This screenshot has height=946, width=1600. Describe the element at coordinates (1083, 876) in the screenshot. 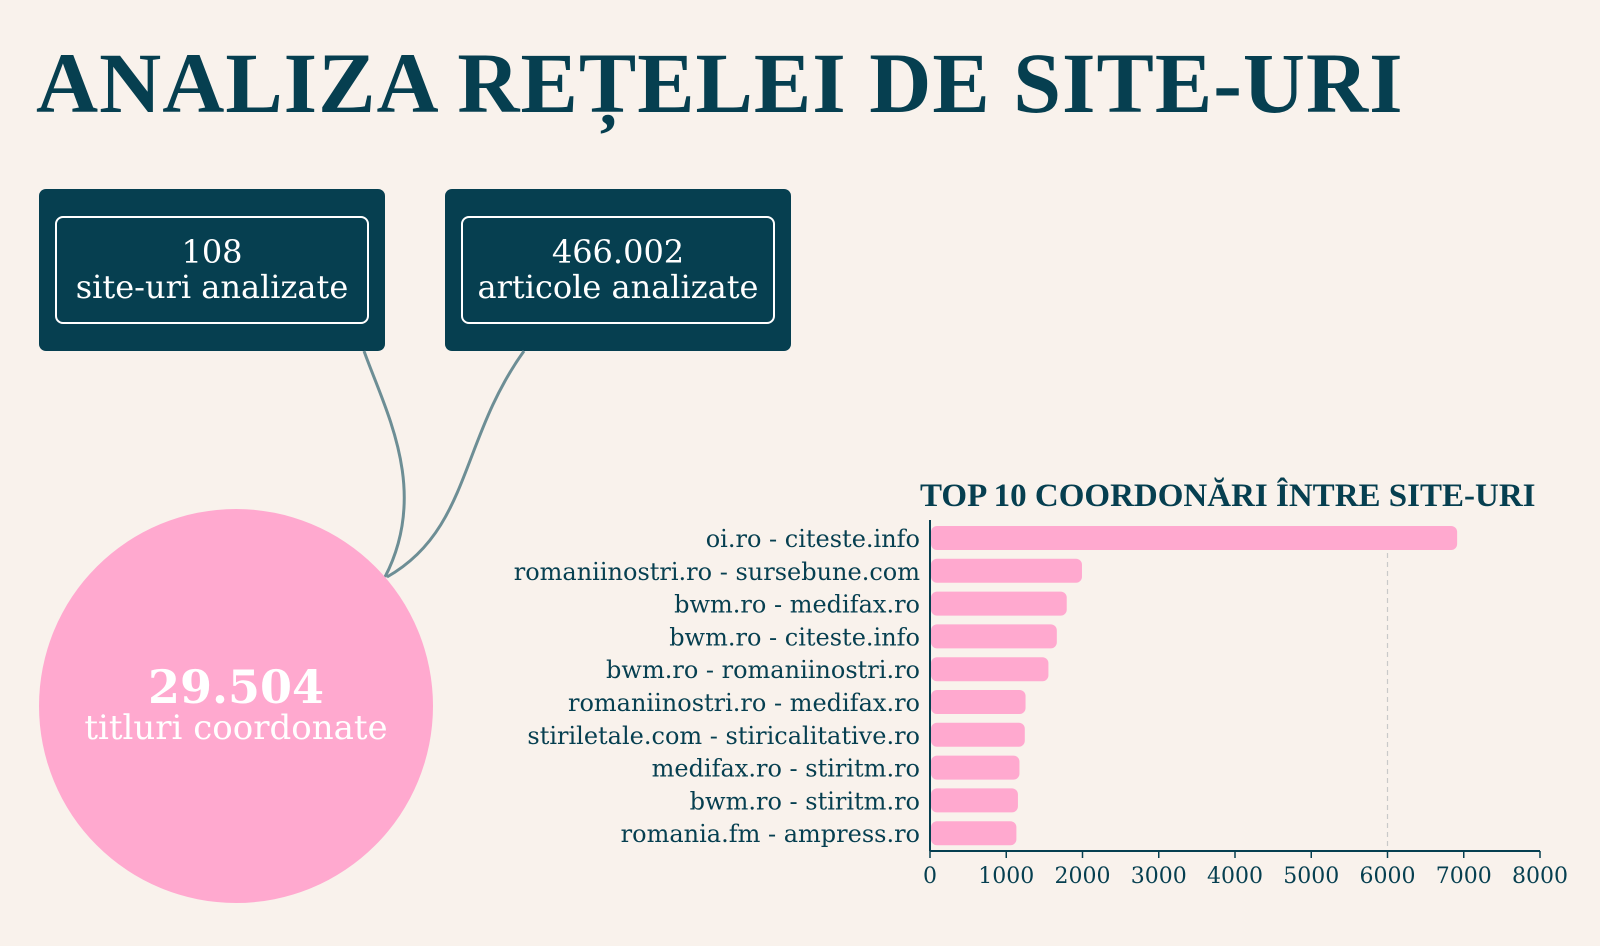

I see `x-tick-label: 2000` at that location.